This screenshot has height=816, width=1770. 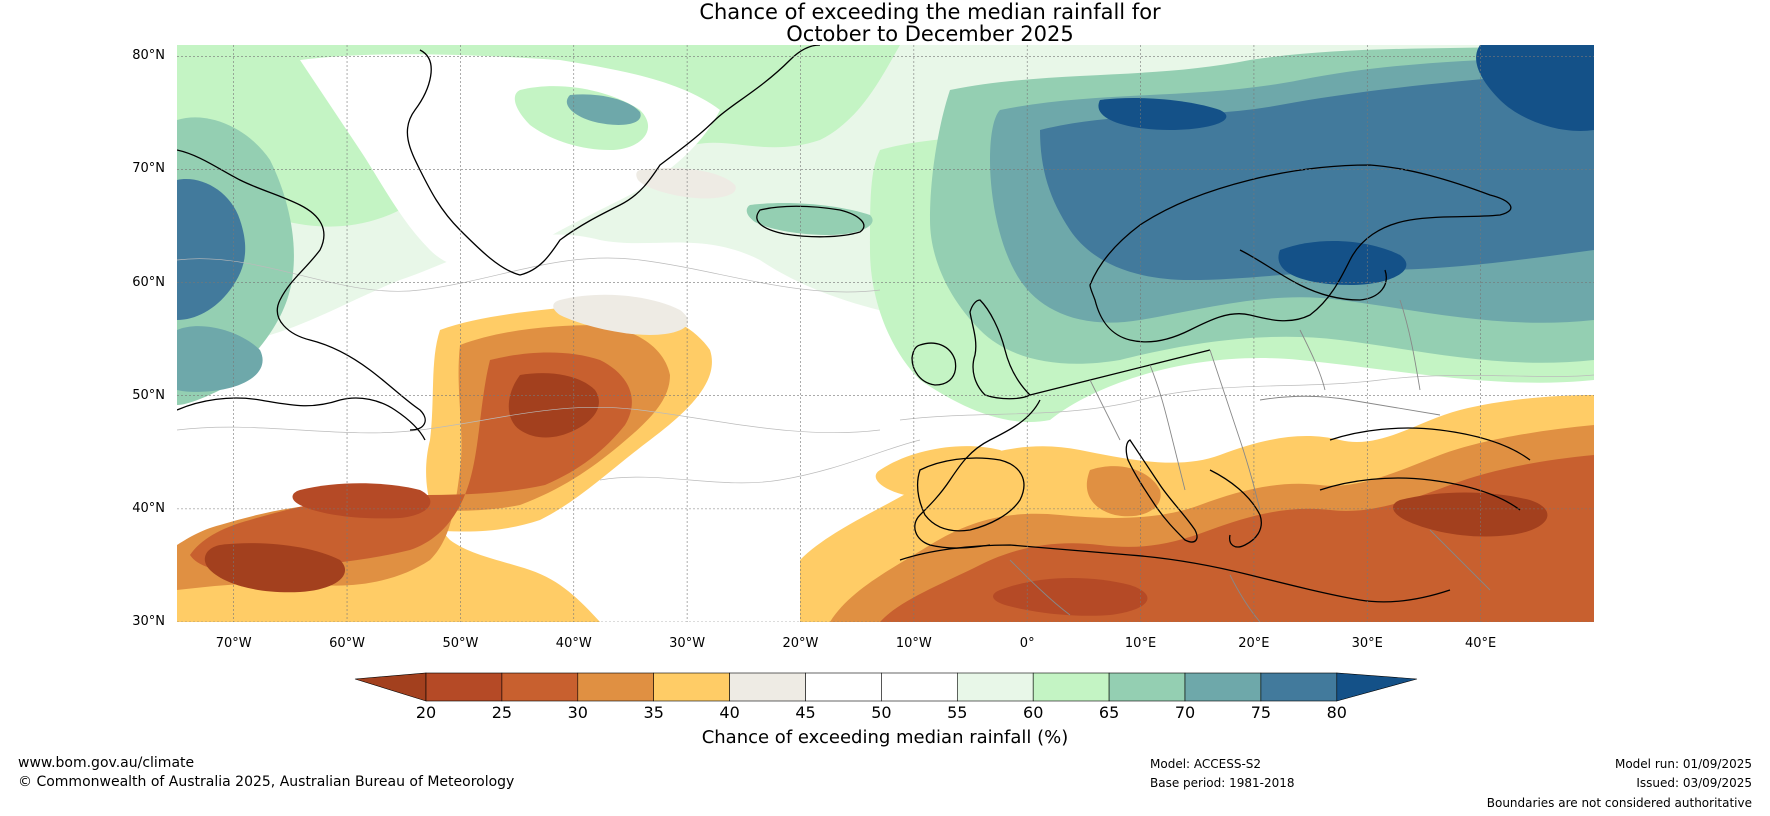 What do you see at coordinates (913, 643) in the screenshot?
I see `longitude-label: 10°W` at bounding box center [913, 643].